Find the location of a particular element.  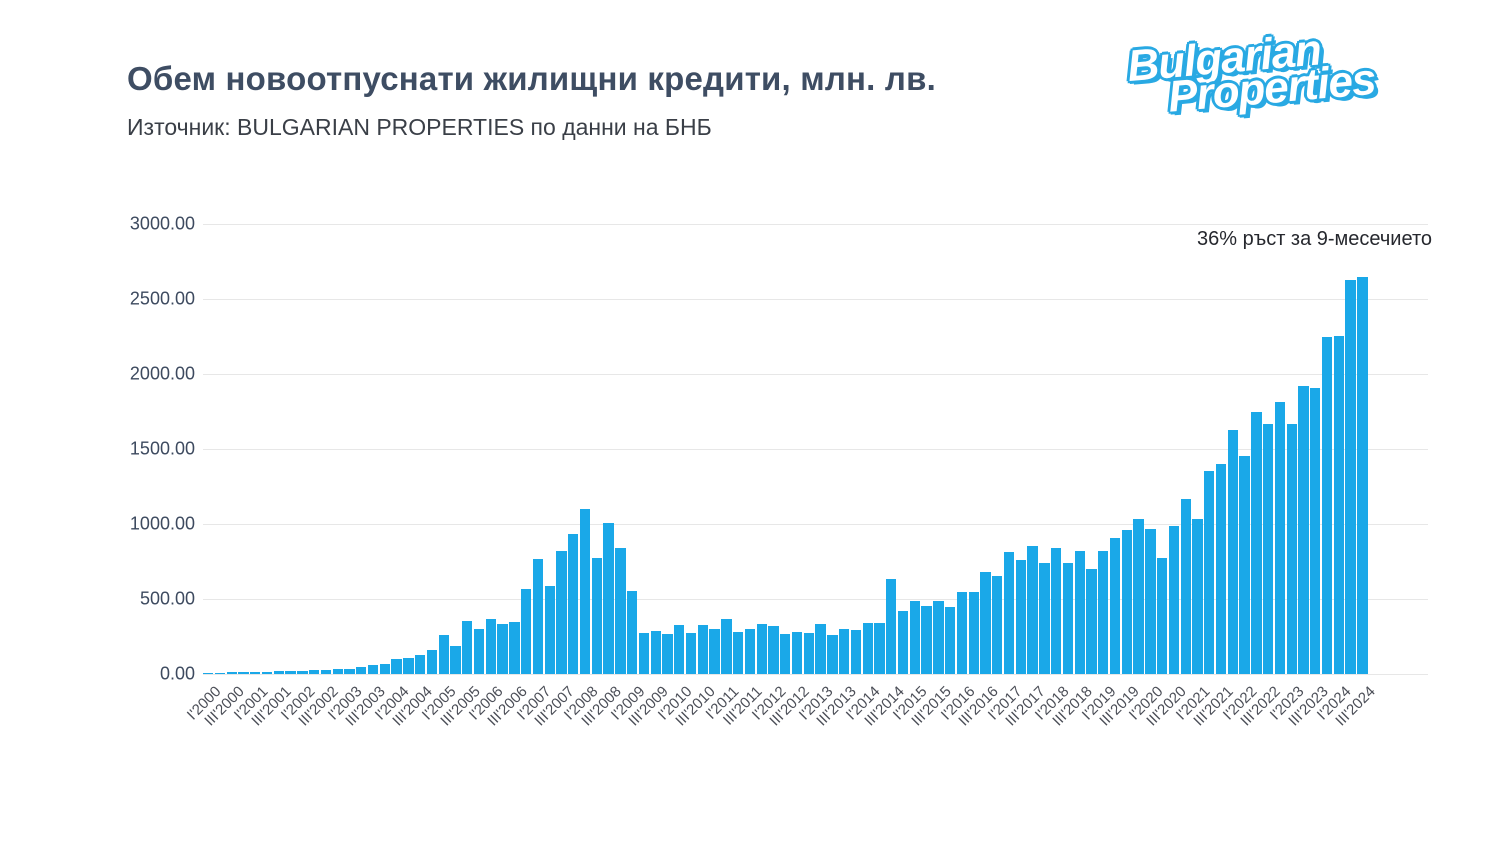

y-axis-label: 2500.00 is located at coordinates (162, 298).